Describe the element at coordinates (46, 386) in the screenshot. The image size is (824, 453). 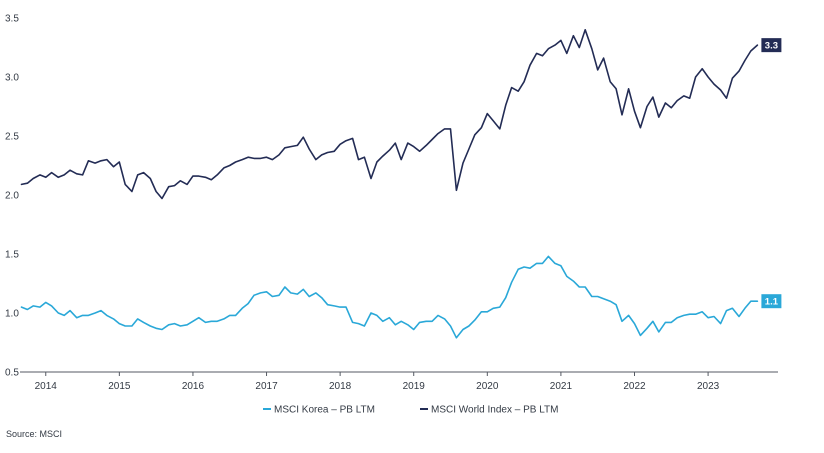
I see `x-tick-label: 2014` at that location.